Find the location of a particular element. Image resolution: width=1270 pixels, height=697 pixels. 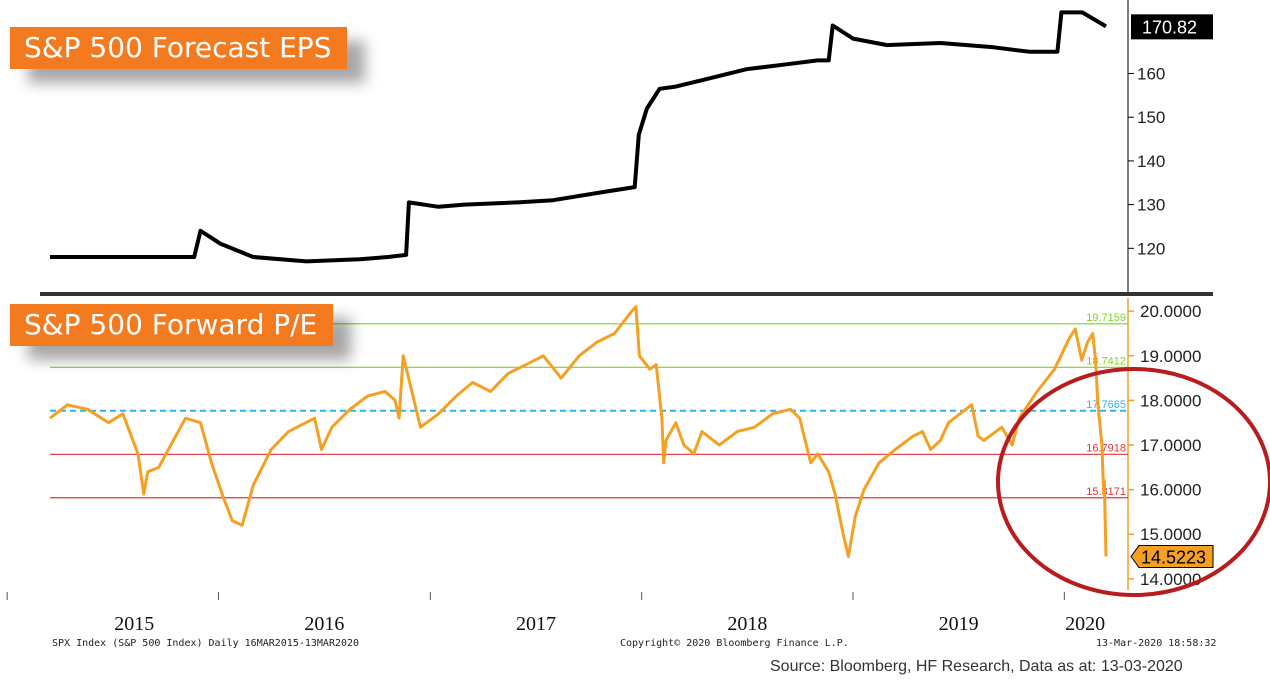

eps-last-value-label: 170.82 is located at coordinates (1169, 27).